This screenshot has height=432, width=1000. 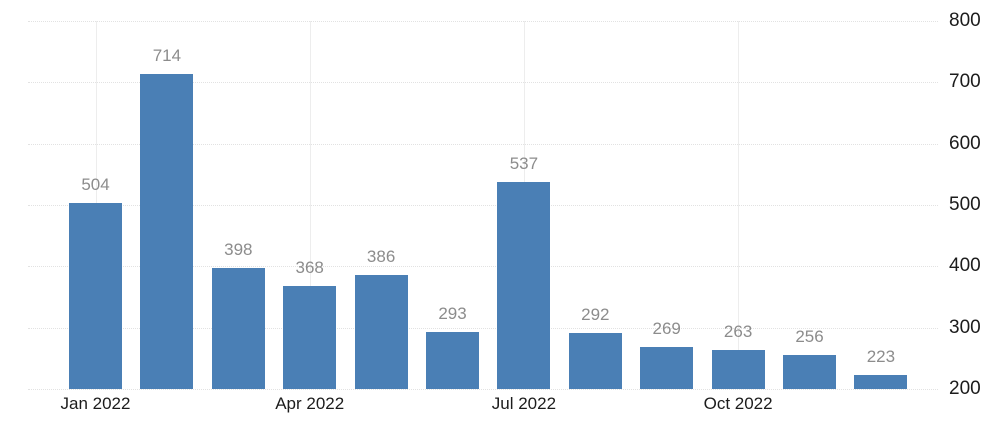 I want to click on bar-value-label: 398, so click(x=238, y=249).